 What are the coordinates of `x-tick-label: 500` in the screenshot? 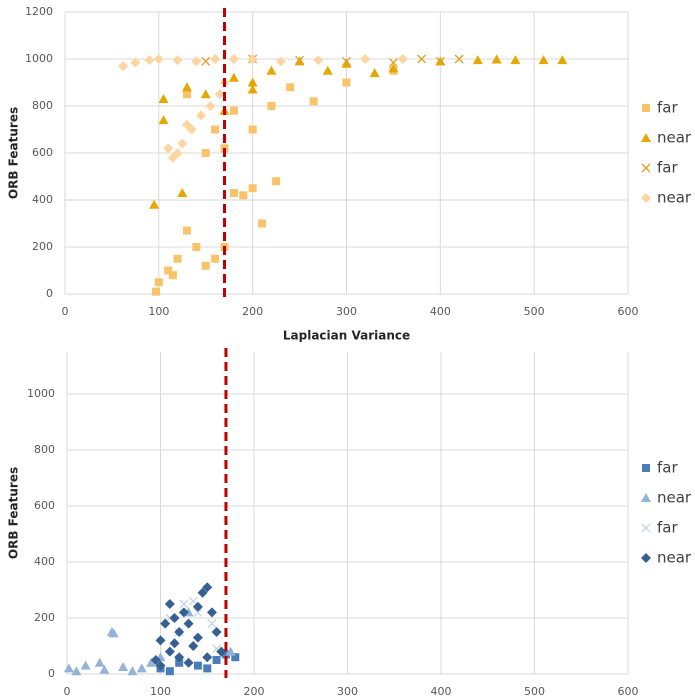 It's located at (534, 311).